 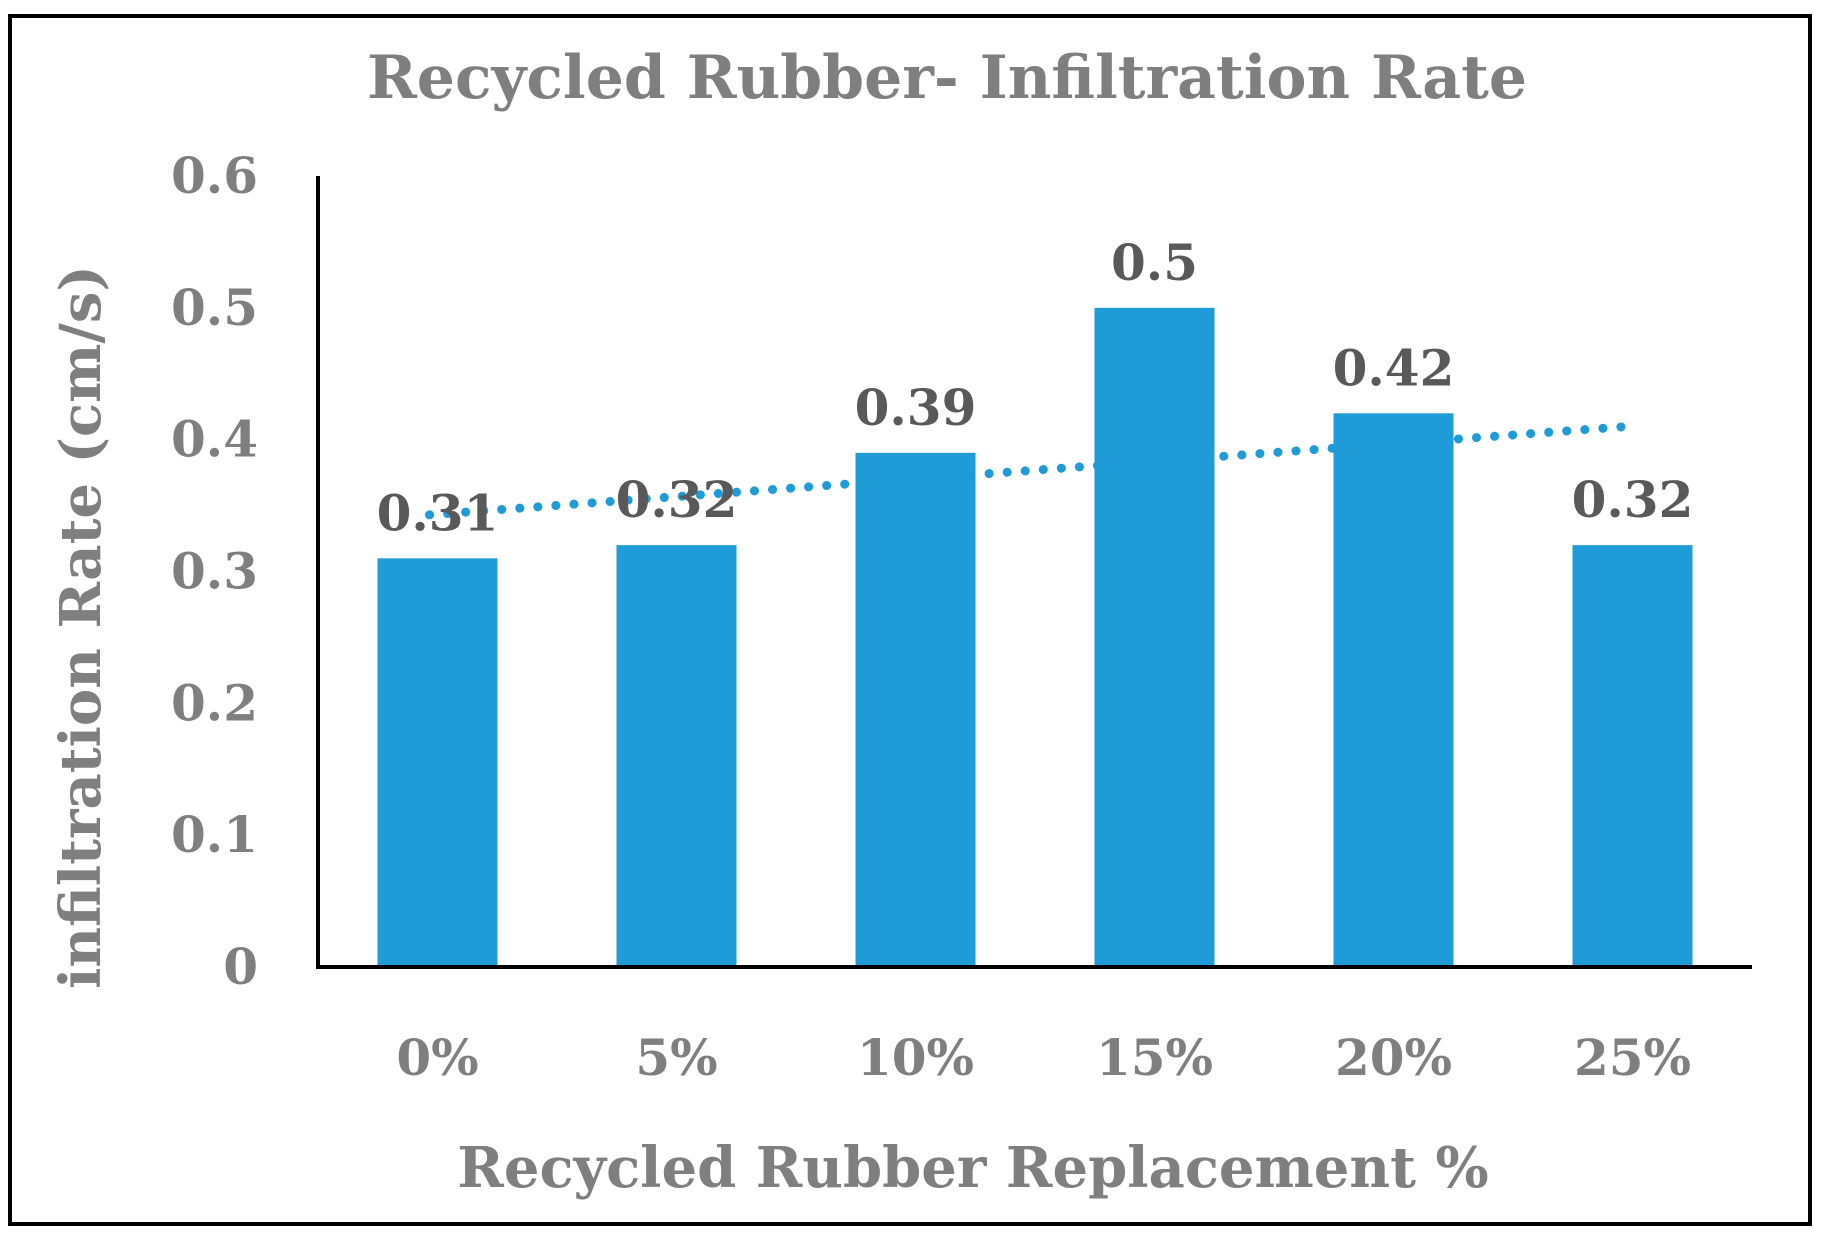 What do you see at coordinates (1632, 1057) in the screenshot?
I see `x-tick-label-5: 25%` at bounding box center [1632, 1057].